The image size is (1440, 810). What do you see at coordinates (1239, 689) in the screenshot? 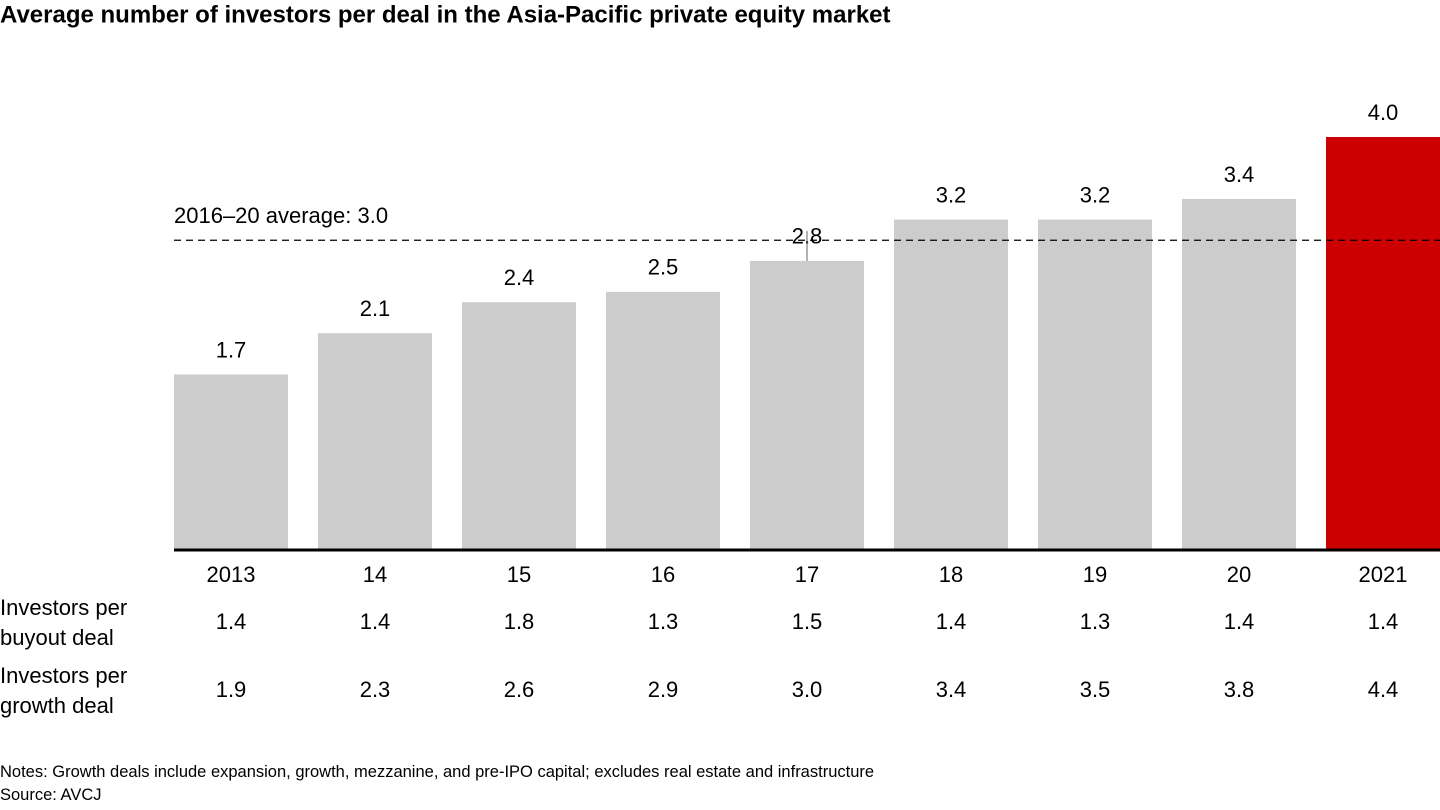
I see `table-value: 3.8` at bounding box center [1239, 689].